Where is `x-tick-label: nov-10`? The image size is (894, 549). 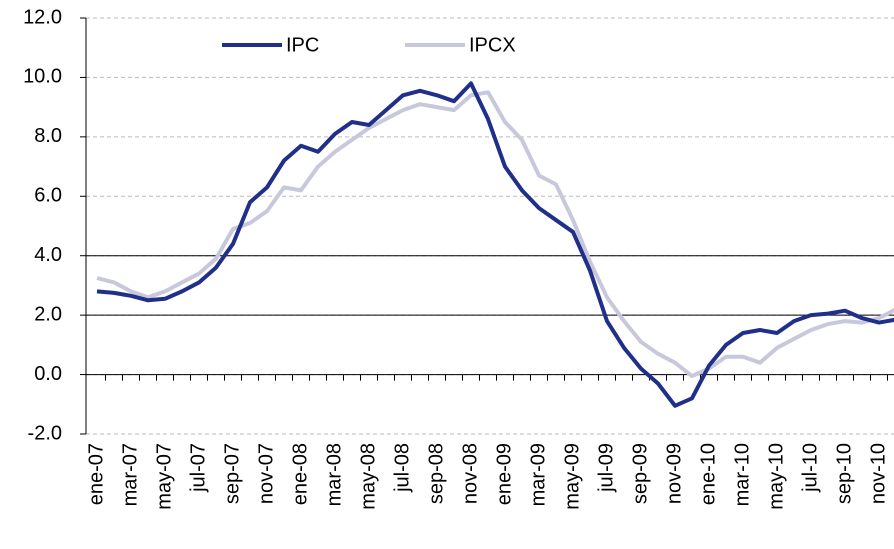
x-tick-label: nov-10 is located at coordinates (878, 473).